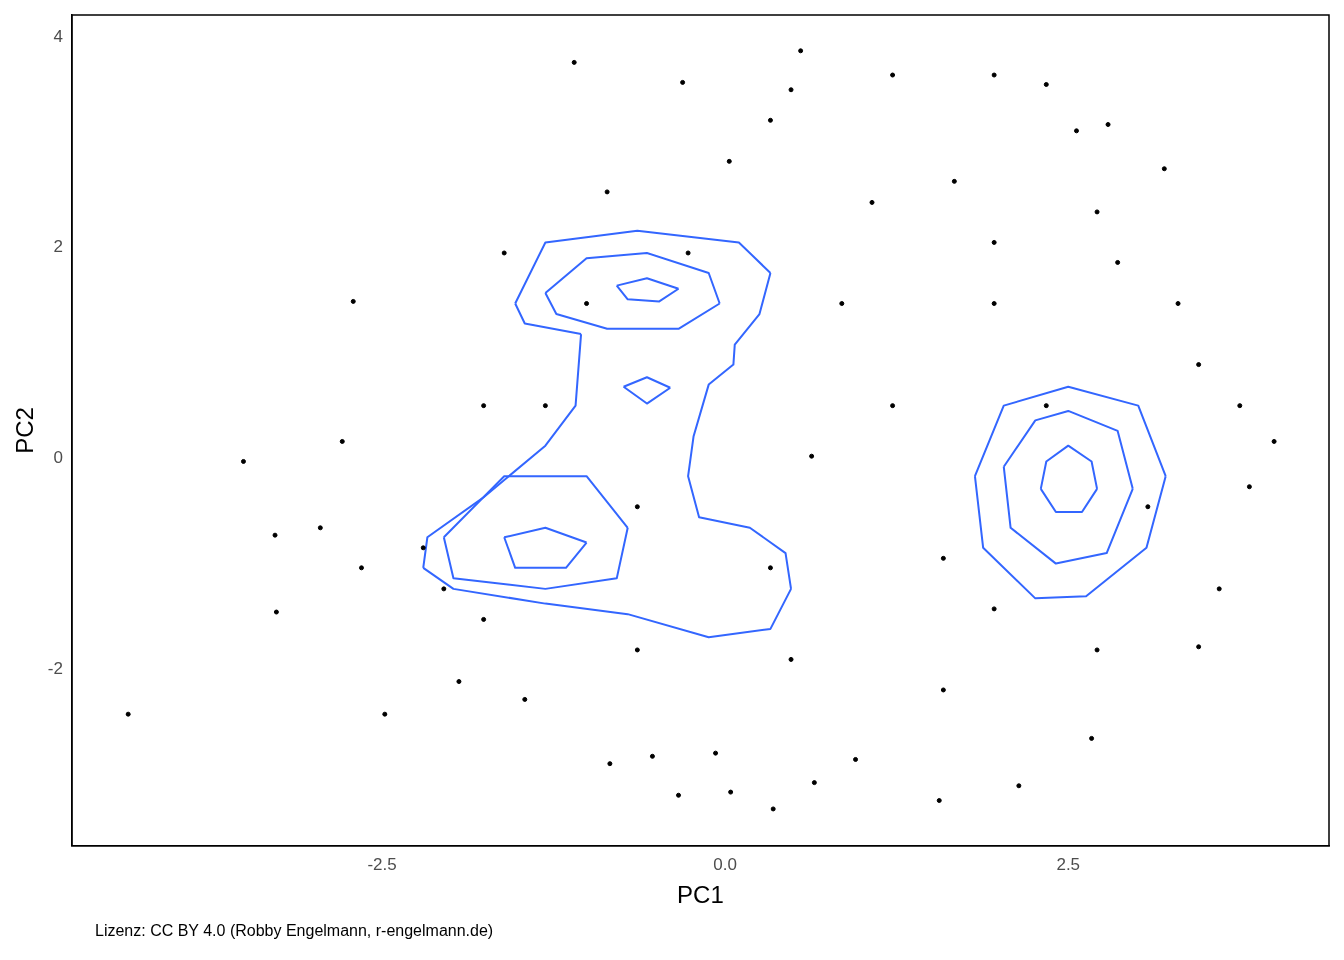  I want to click on y-tick-label: -2, so click(55, 668).